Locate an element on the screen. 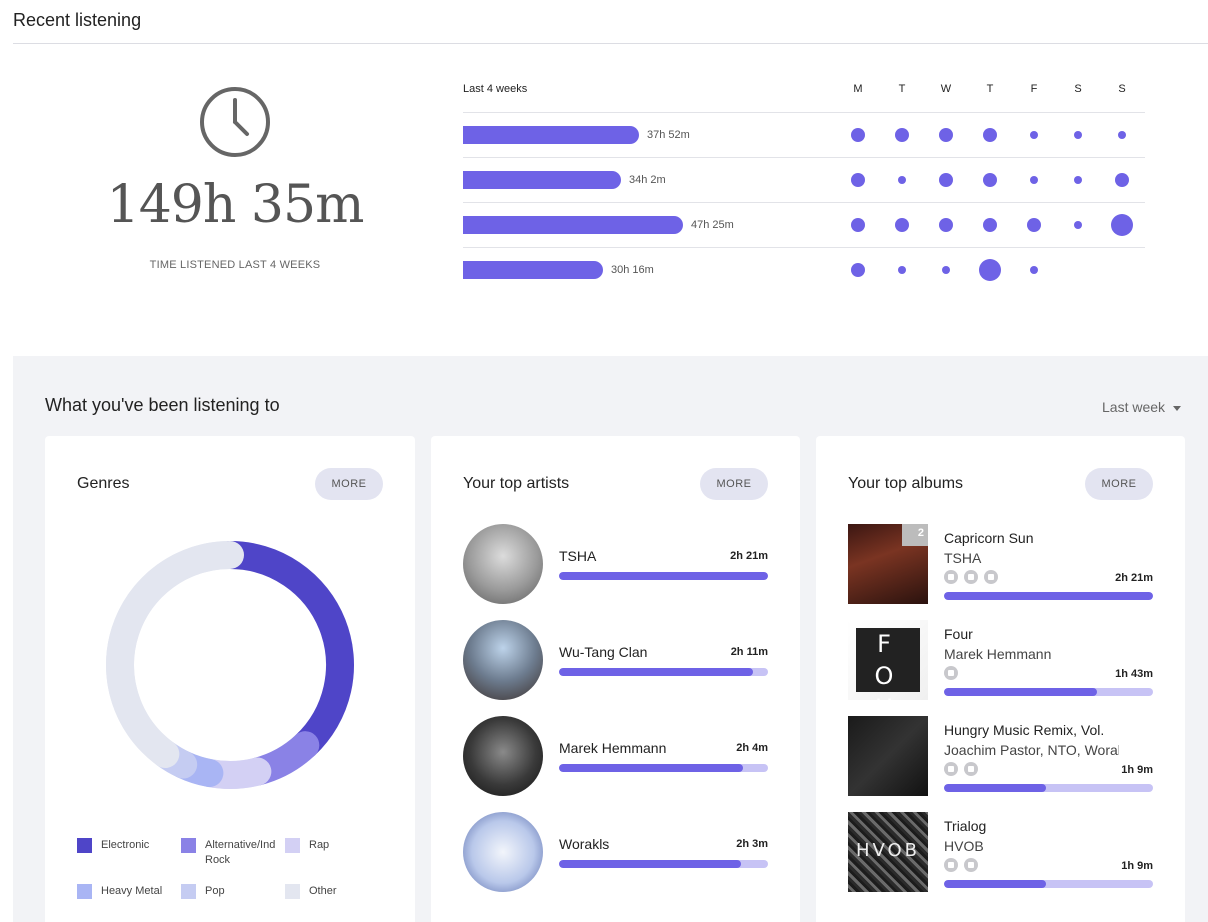 This screenshot has height=922, width=1208. day-letter: T is located at coordinates (902, 89).